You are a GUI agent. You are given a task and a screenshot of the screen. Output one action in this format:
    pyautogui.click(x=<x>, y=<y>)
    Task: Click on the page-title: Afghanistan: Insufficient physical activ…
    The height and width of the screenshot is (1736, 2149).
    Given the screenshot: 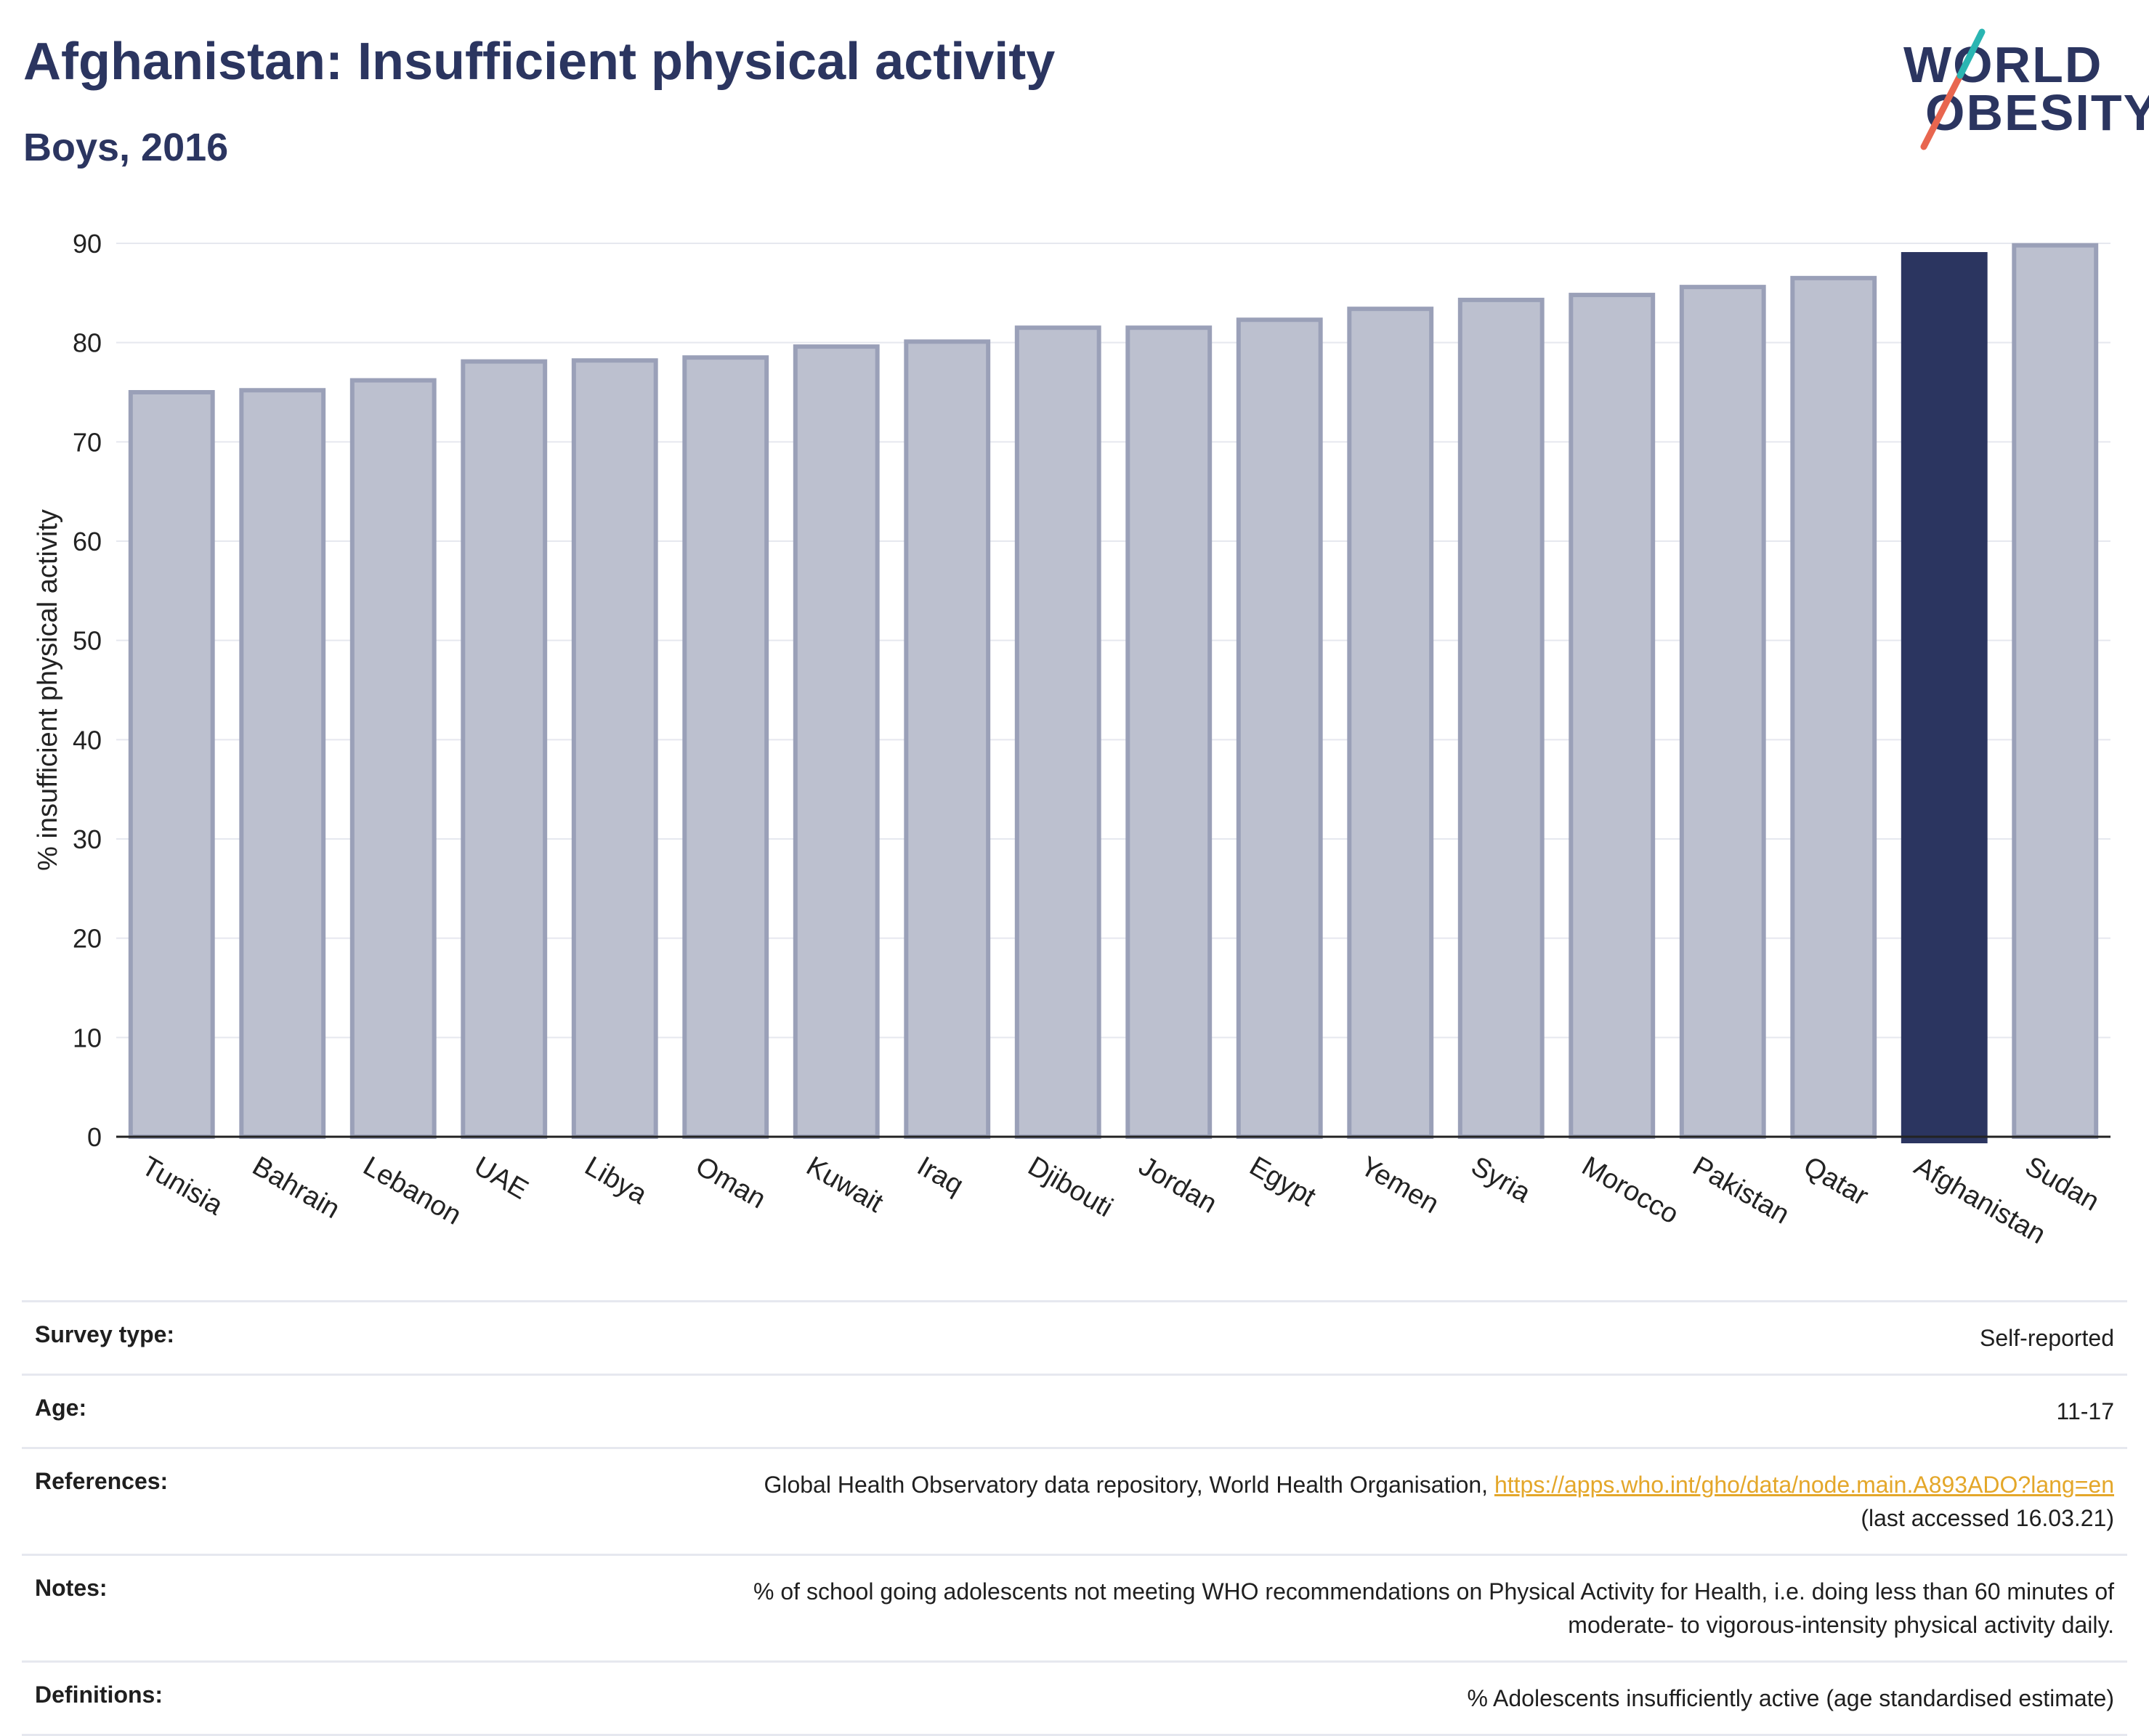 What is the action you would take?
    pyautogui.click(x=539, y=62)
    